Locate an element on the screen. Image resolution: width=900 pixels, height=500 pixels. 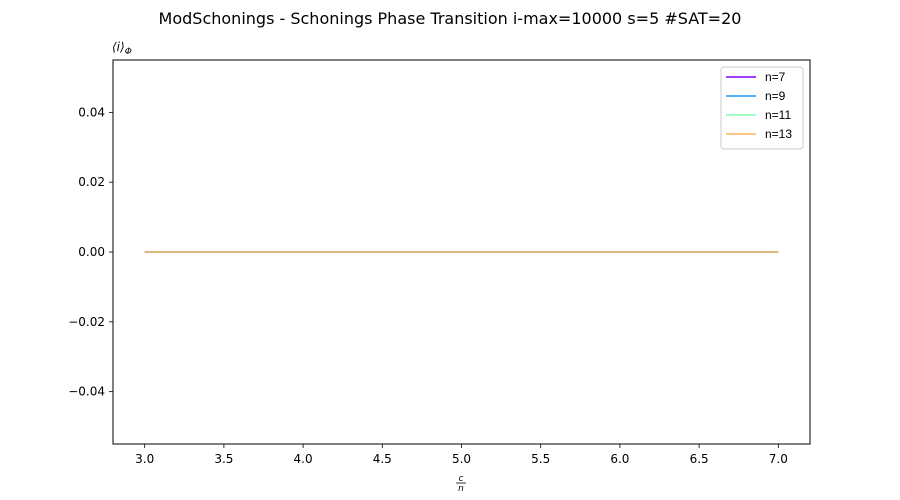
svg-text: ⟨i⟩Φ is located at coordinates (122, 48).